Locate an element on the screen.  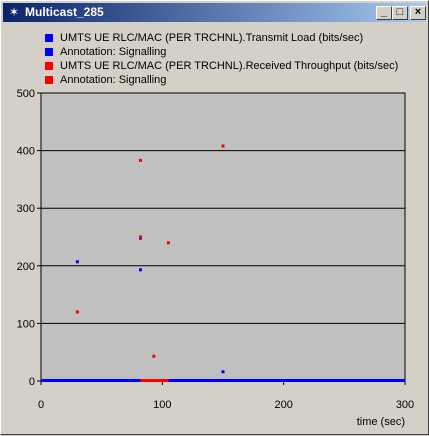
x-tick-label: 0 is located at coordinates (41, 405).